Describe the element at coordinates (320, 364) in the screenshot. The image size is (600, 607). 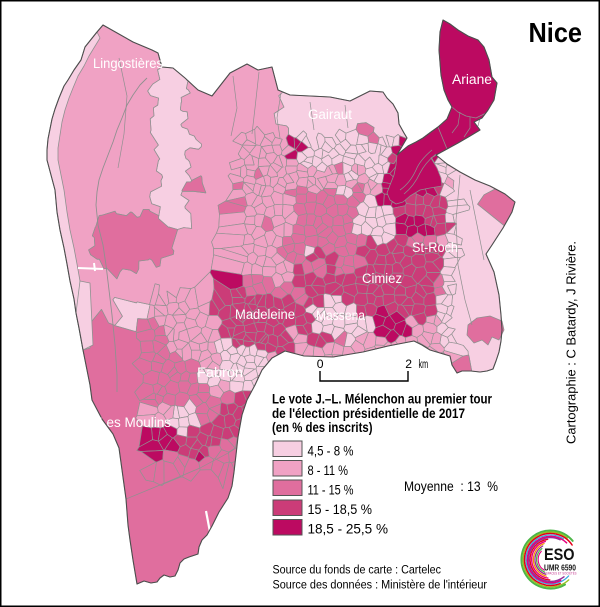
I see `svg-text: 0` at that location.